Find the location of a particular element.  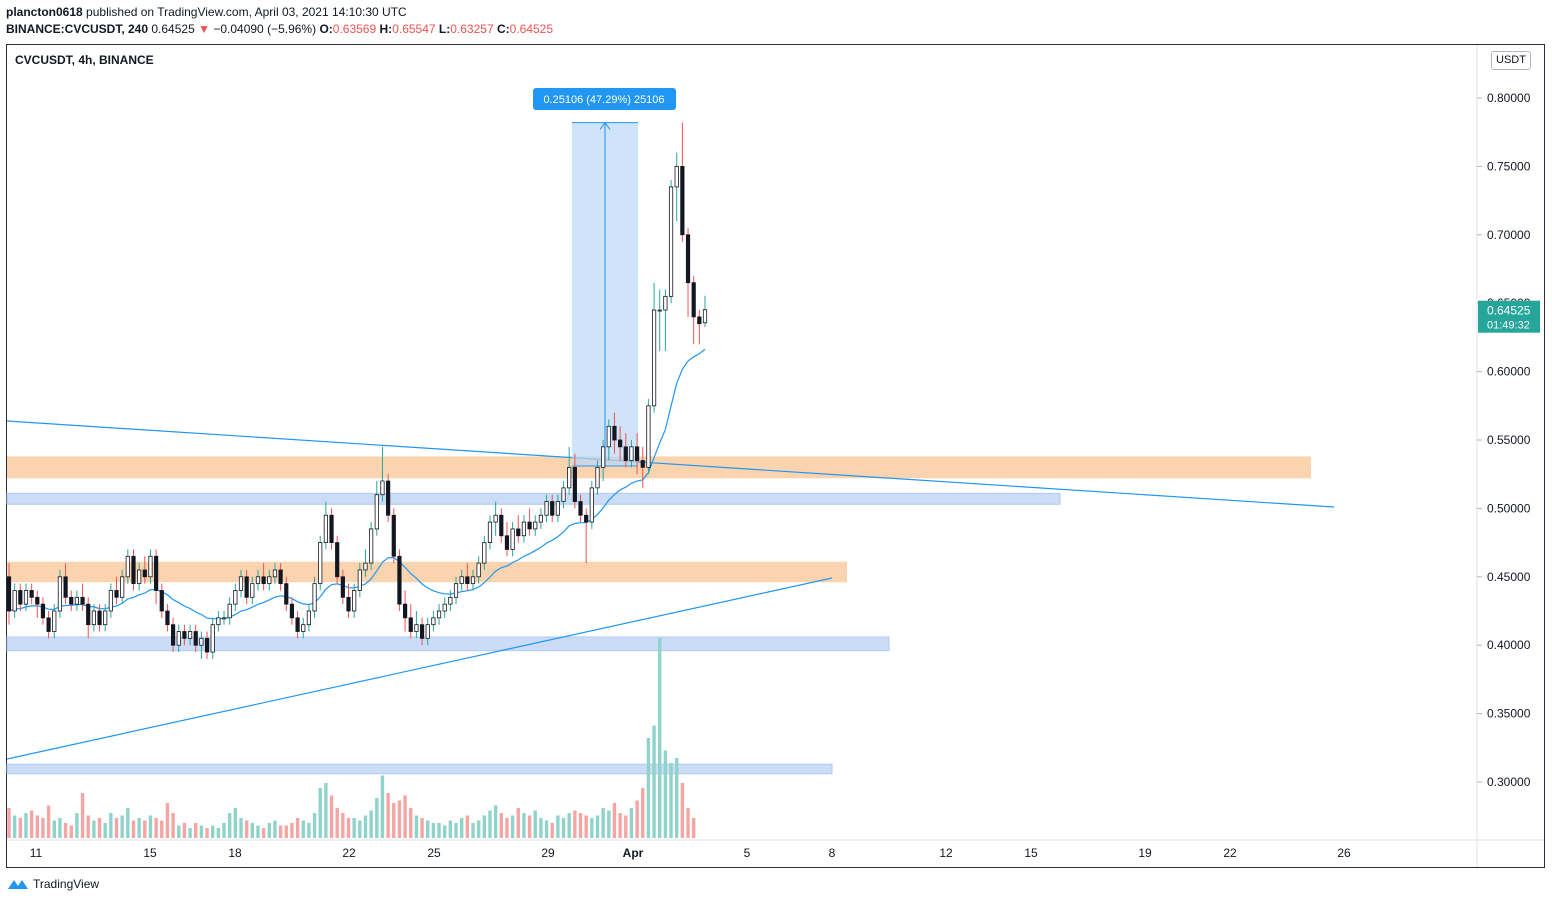

x-tick-label: 29 is located at coordinates (548, 853).